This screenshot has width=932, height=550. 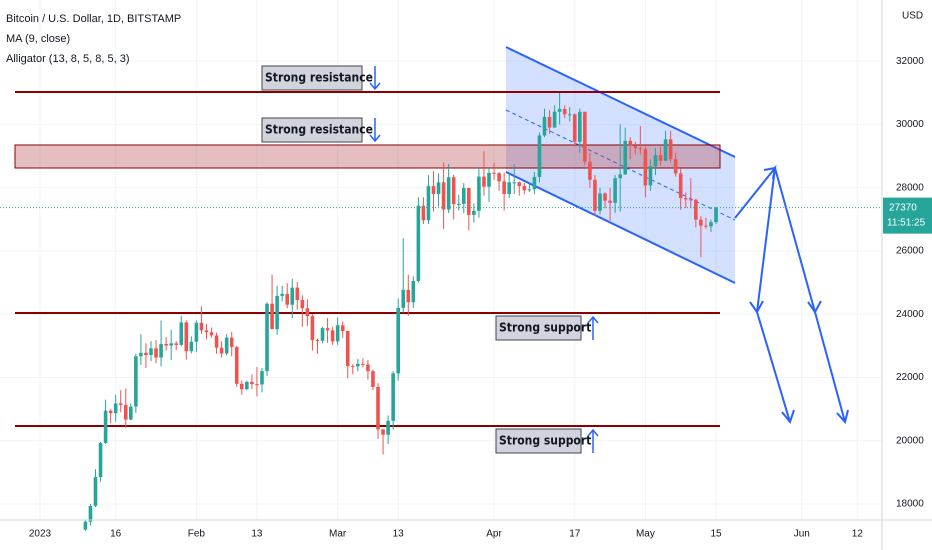 I want to click on axis-unit: USD, so click(x=912, y=16).